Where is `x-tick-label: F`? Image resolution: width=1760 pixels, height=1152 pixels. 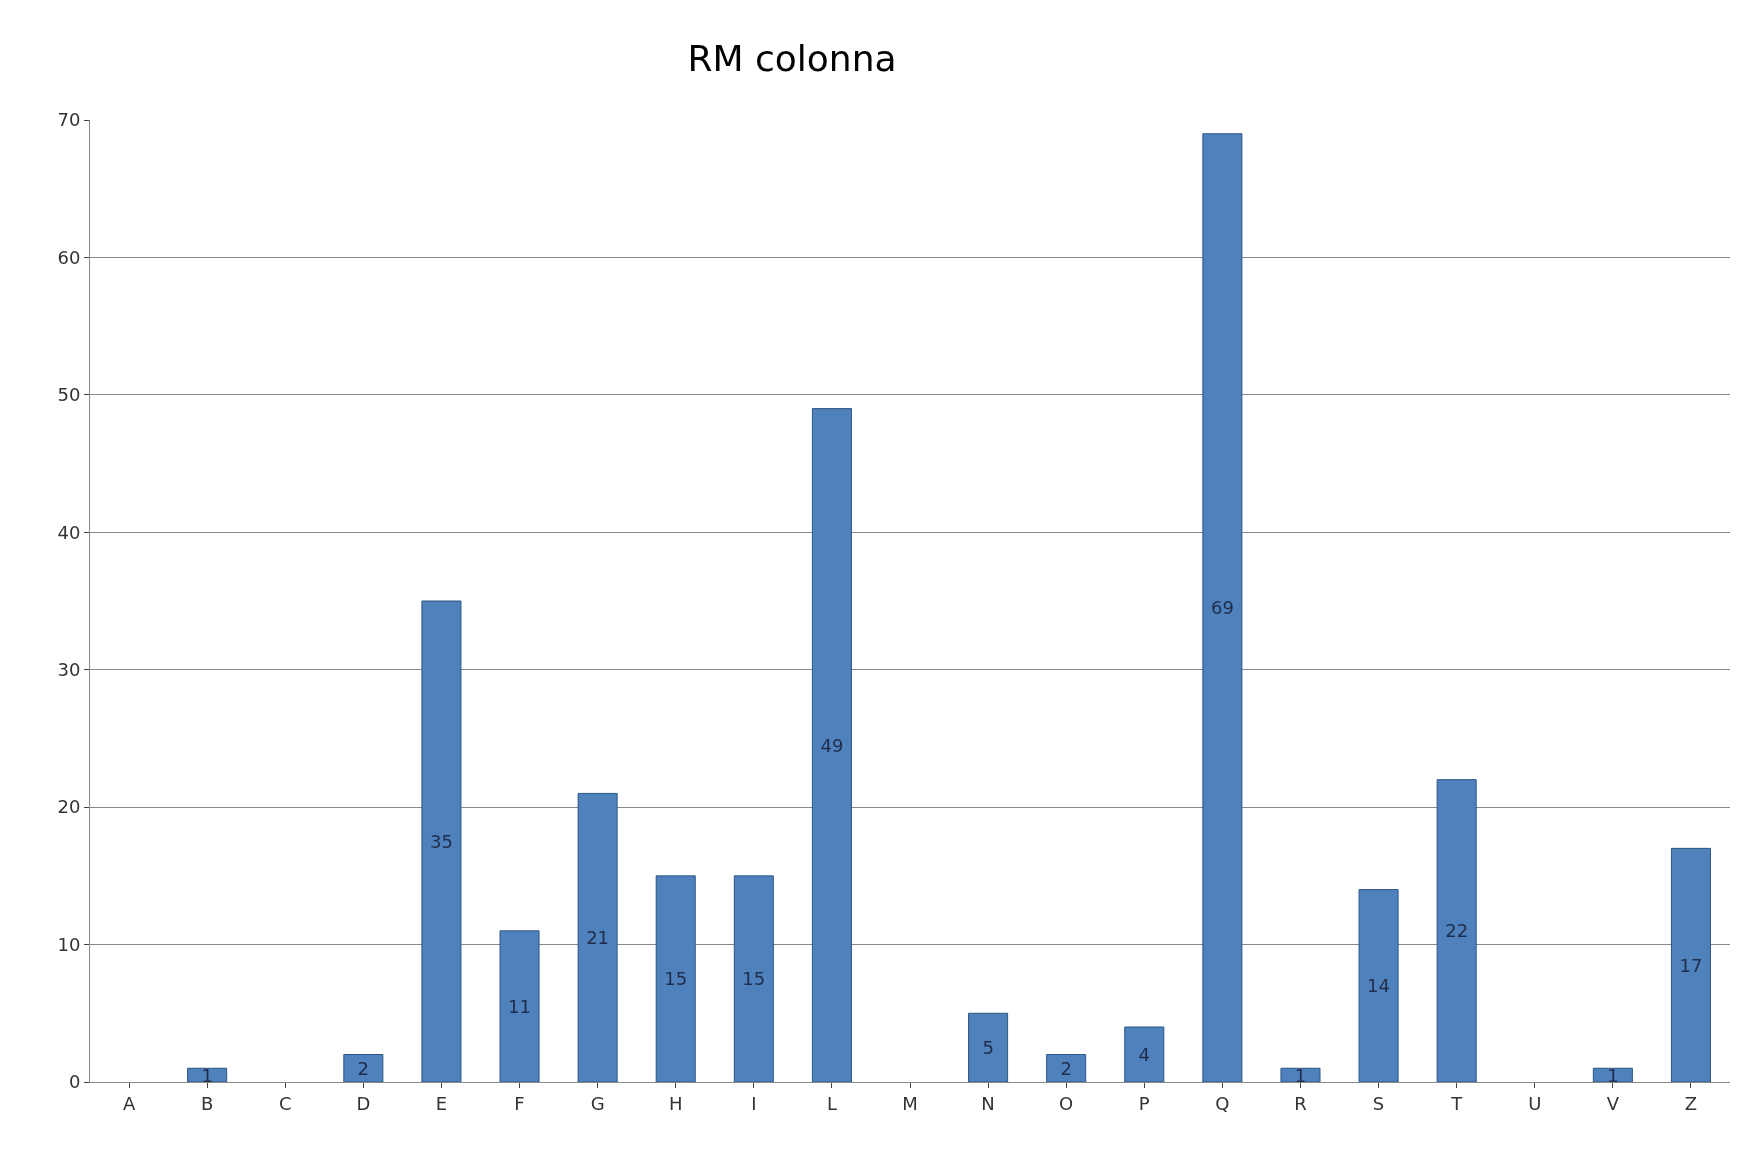
x-tick-label: F is located at coordinates (519, 1103).